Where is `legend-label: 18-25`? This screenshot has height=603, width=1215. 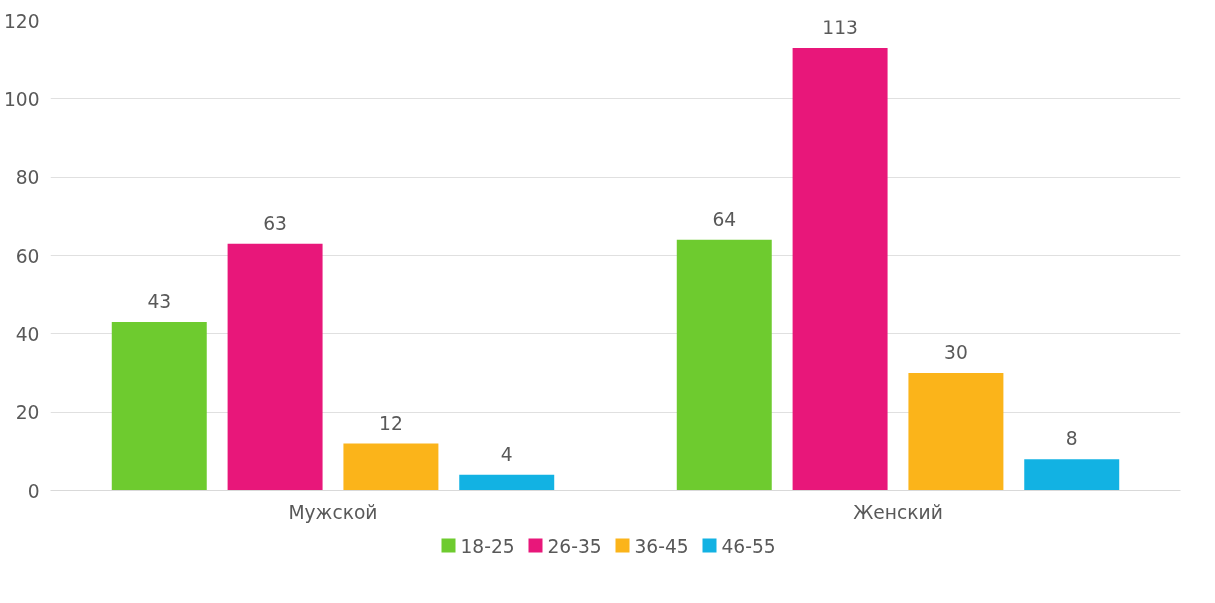 legend-label: 18-25 is located at coordinates (487, 546).